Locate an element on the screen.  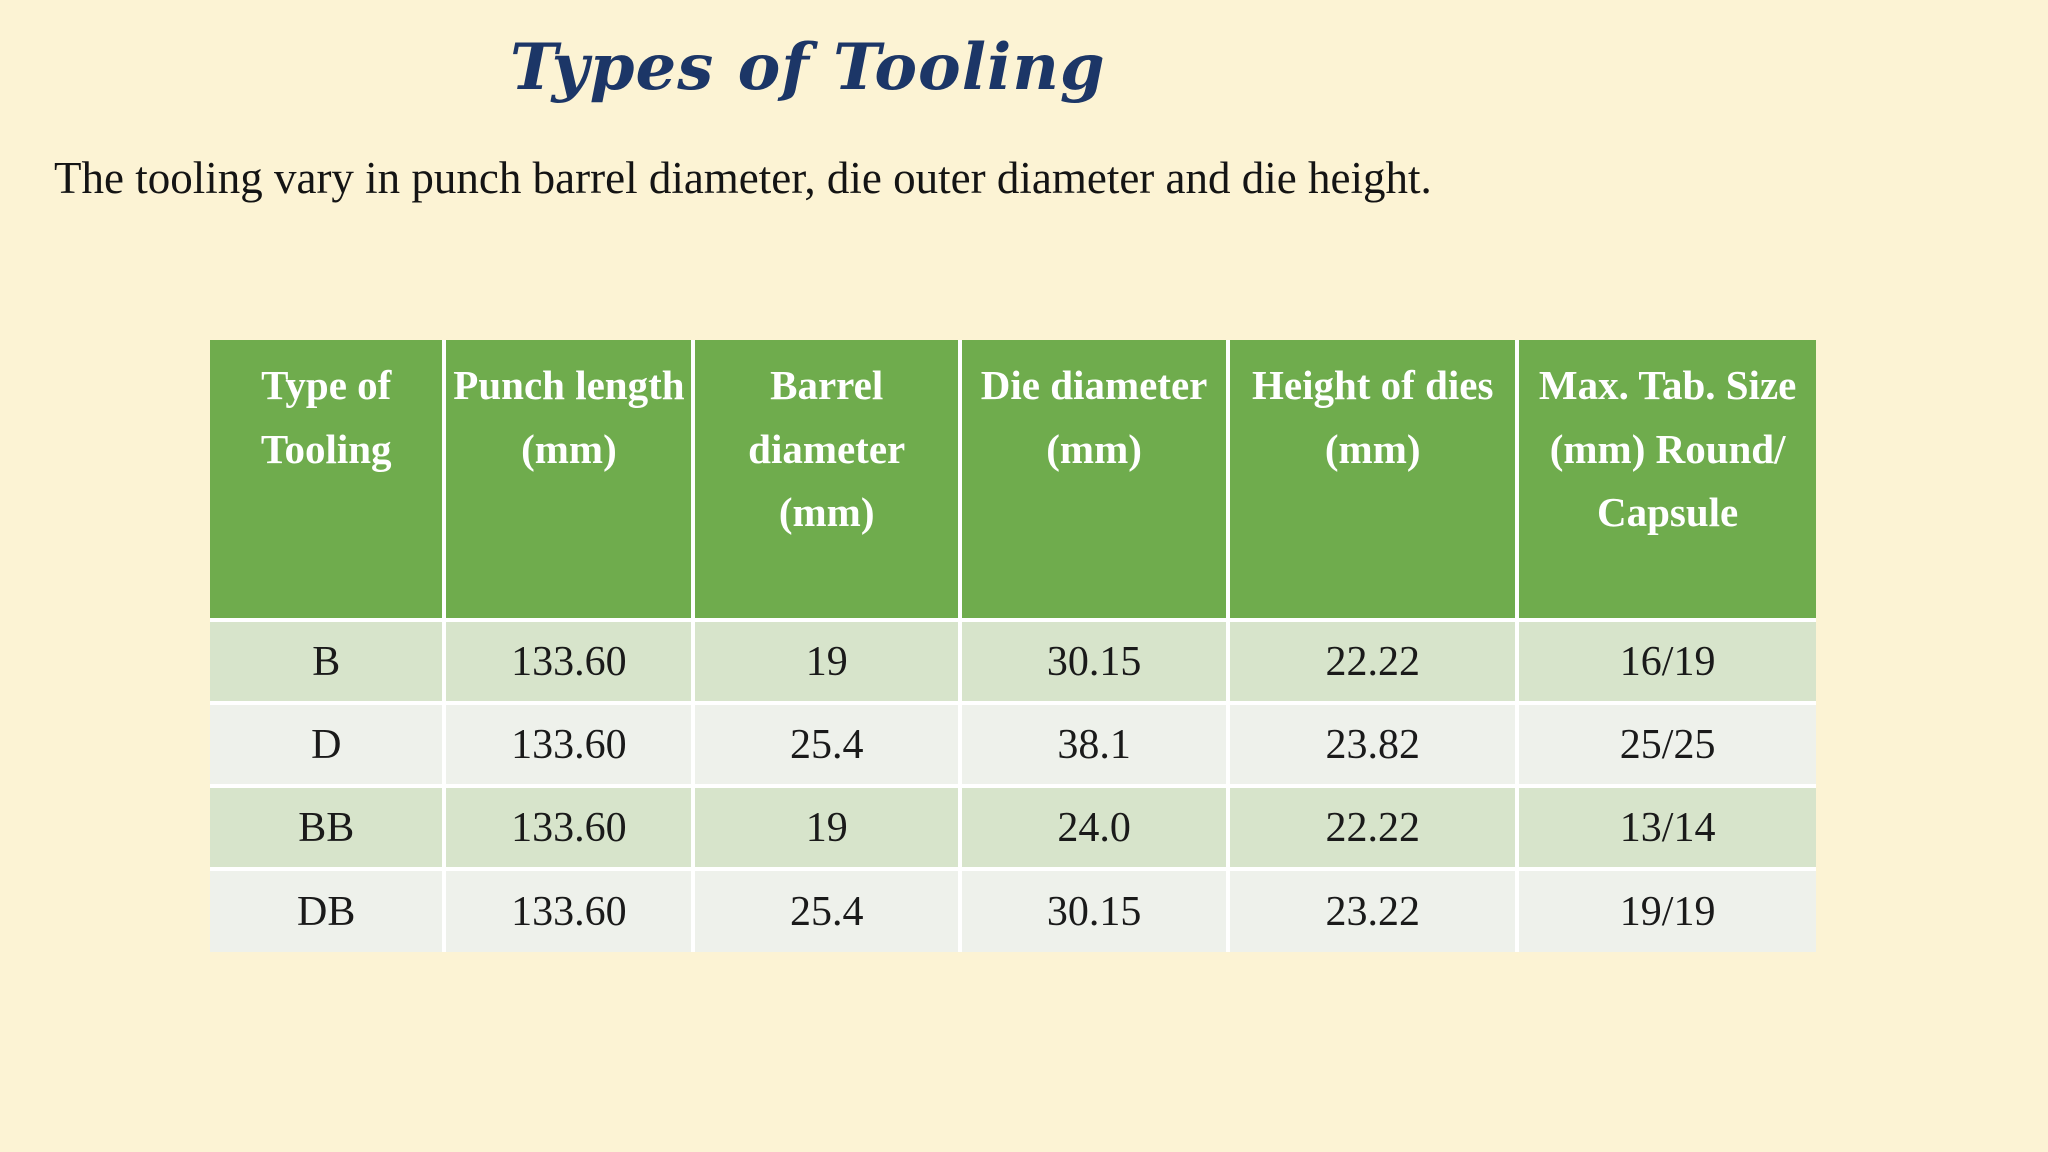
table-row: BB 133.60 19 24.0 22.22 13/14 is located at coordinates (1012, 827).